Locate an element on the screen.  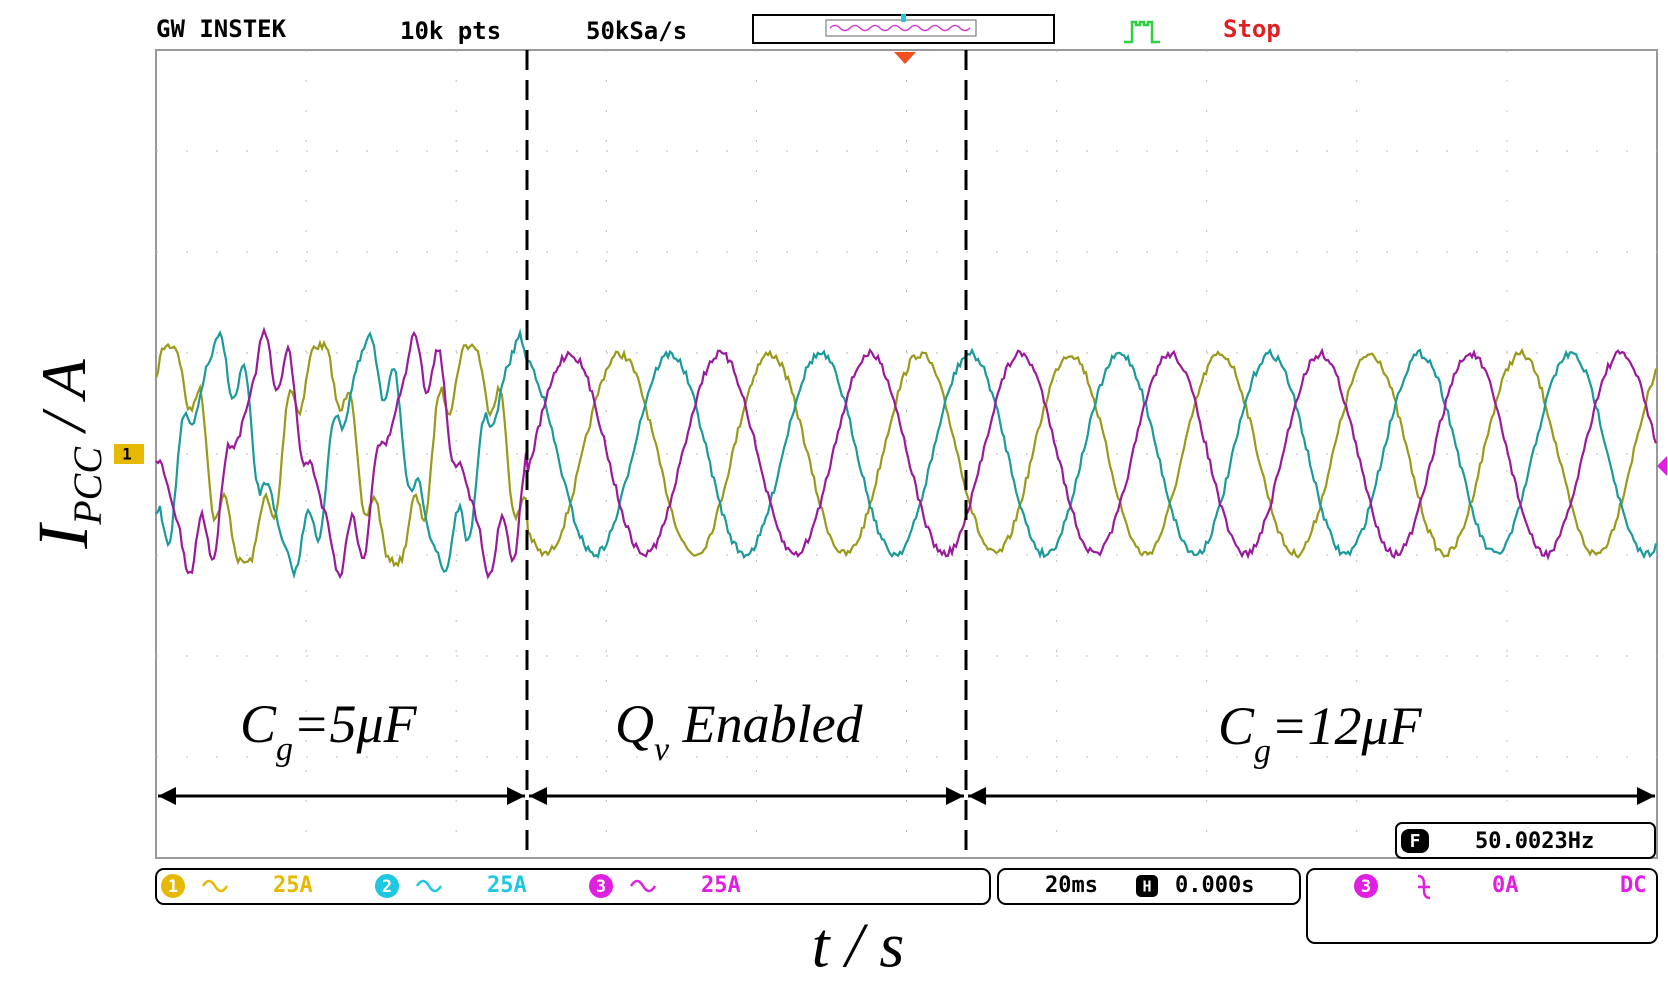
trigger-level: 0A is located at coordinates (1505, 885).